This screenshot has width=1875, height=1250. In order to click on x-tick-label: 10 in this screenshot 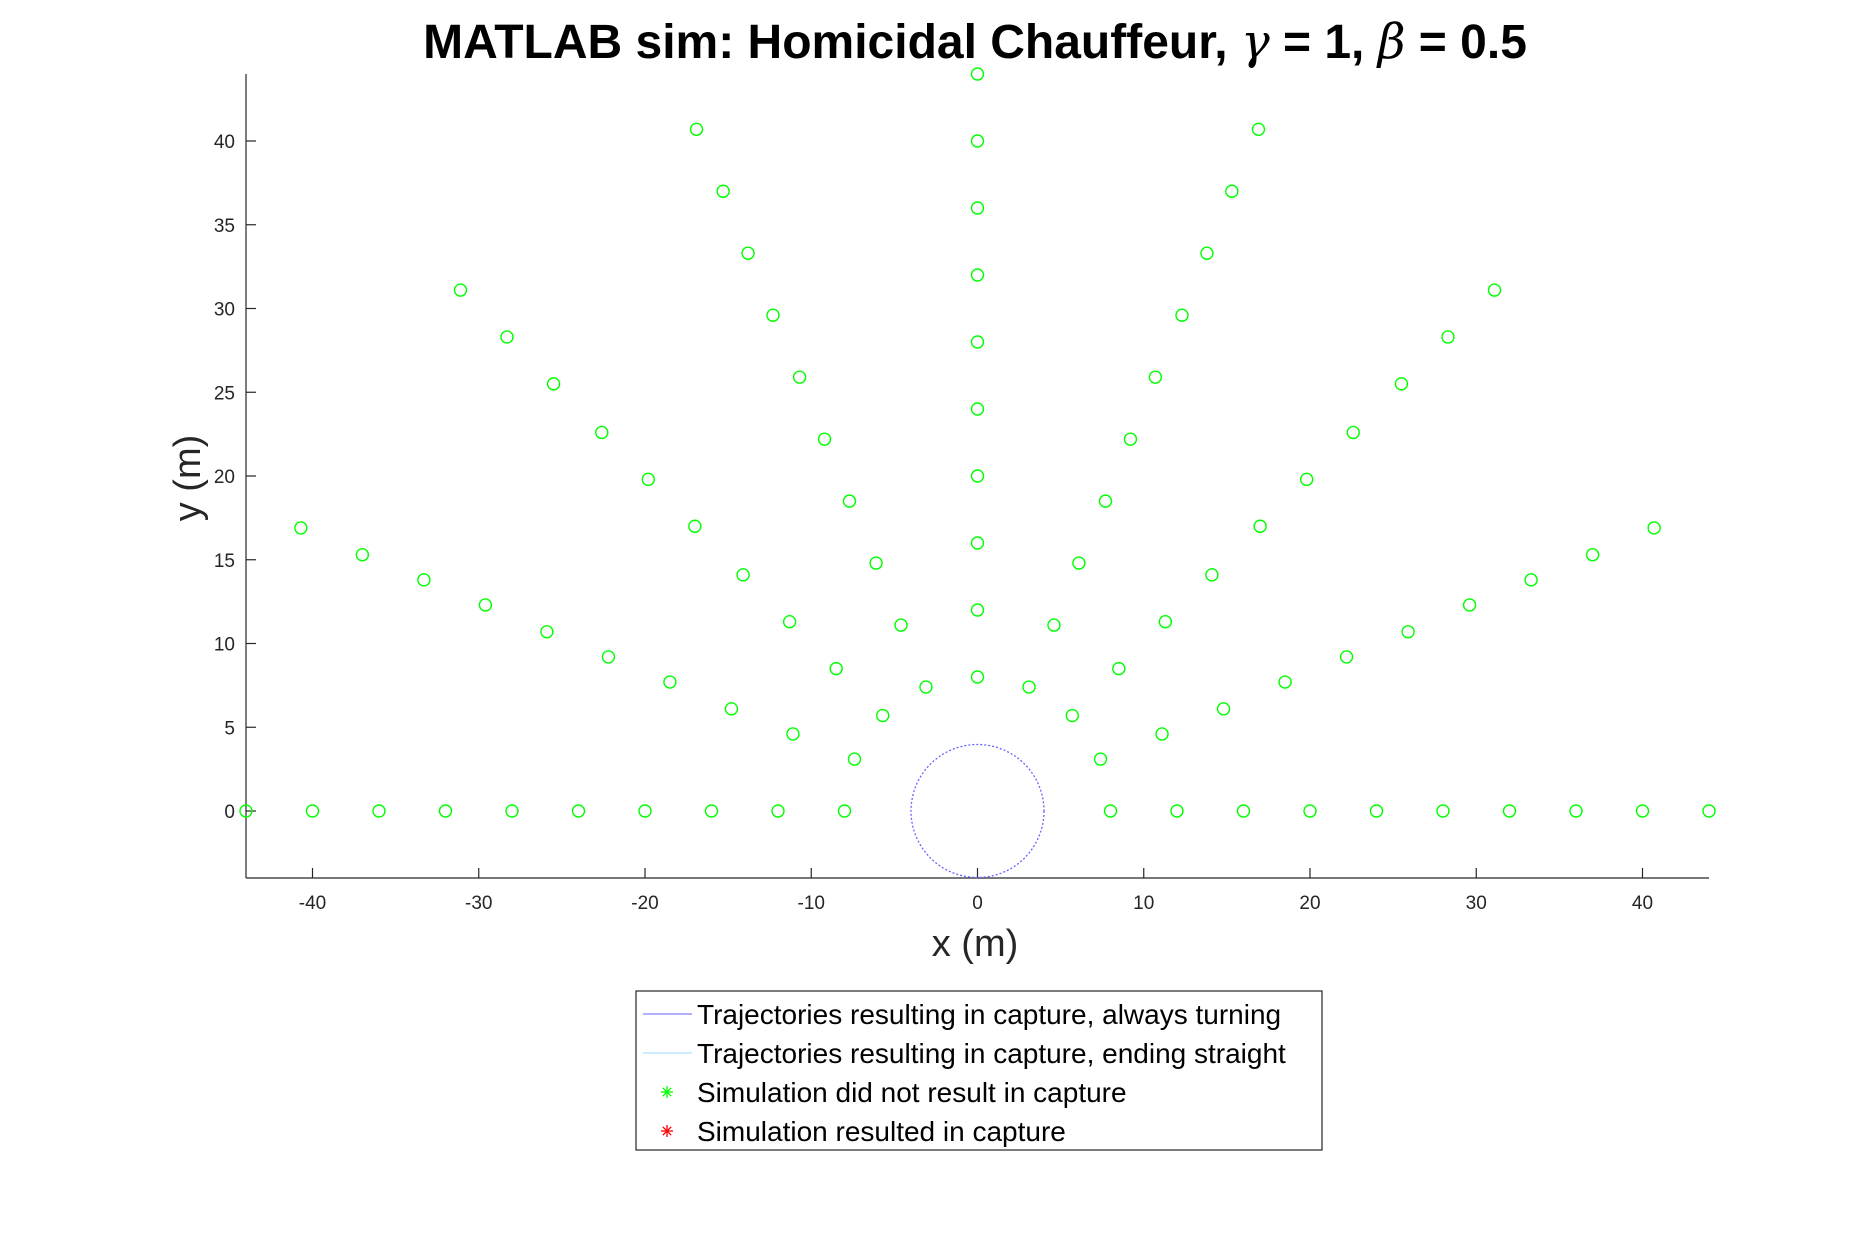, I will do `click(1143, 903)`.